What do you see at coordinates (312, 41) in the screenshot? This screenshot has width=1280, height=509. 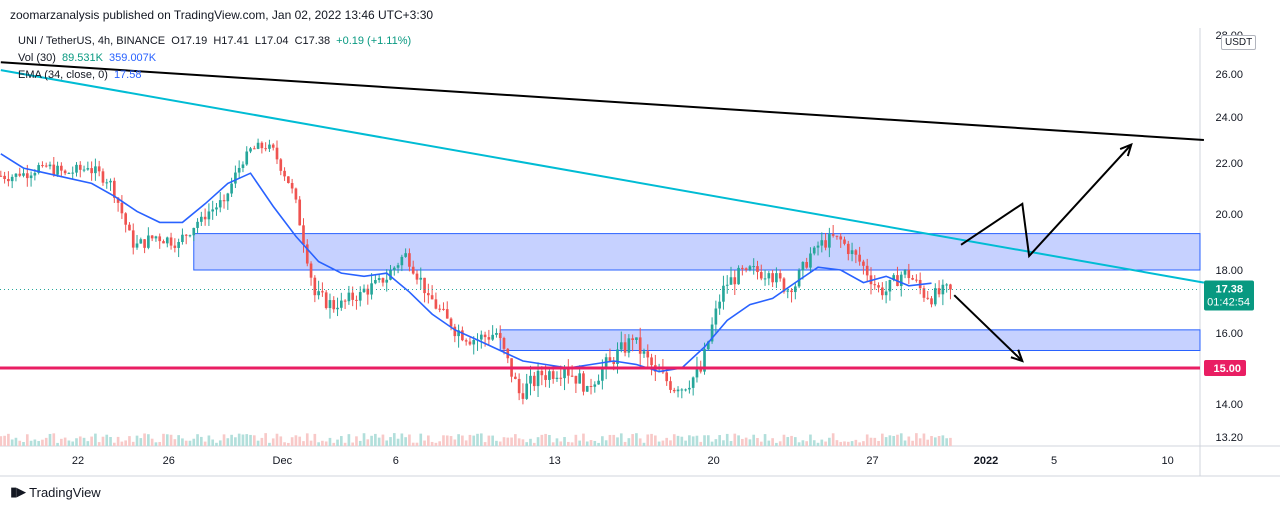 I see `legend-close: C17.38` at bounding box center [312, 41].